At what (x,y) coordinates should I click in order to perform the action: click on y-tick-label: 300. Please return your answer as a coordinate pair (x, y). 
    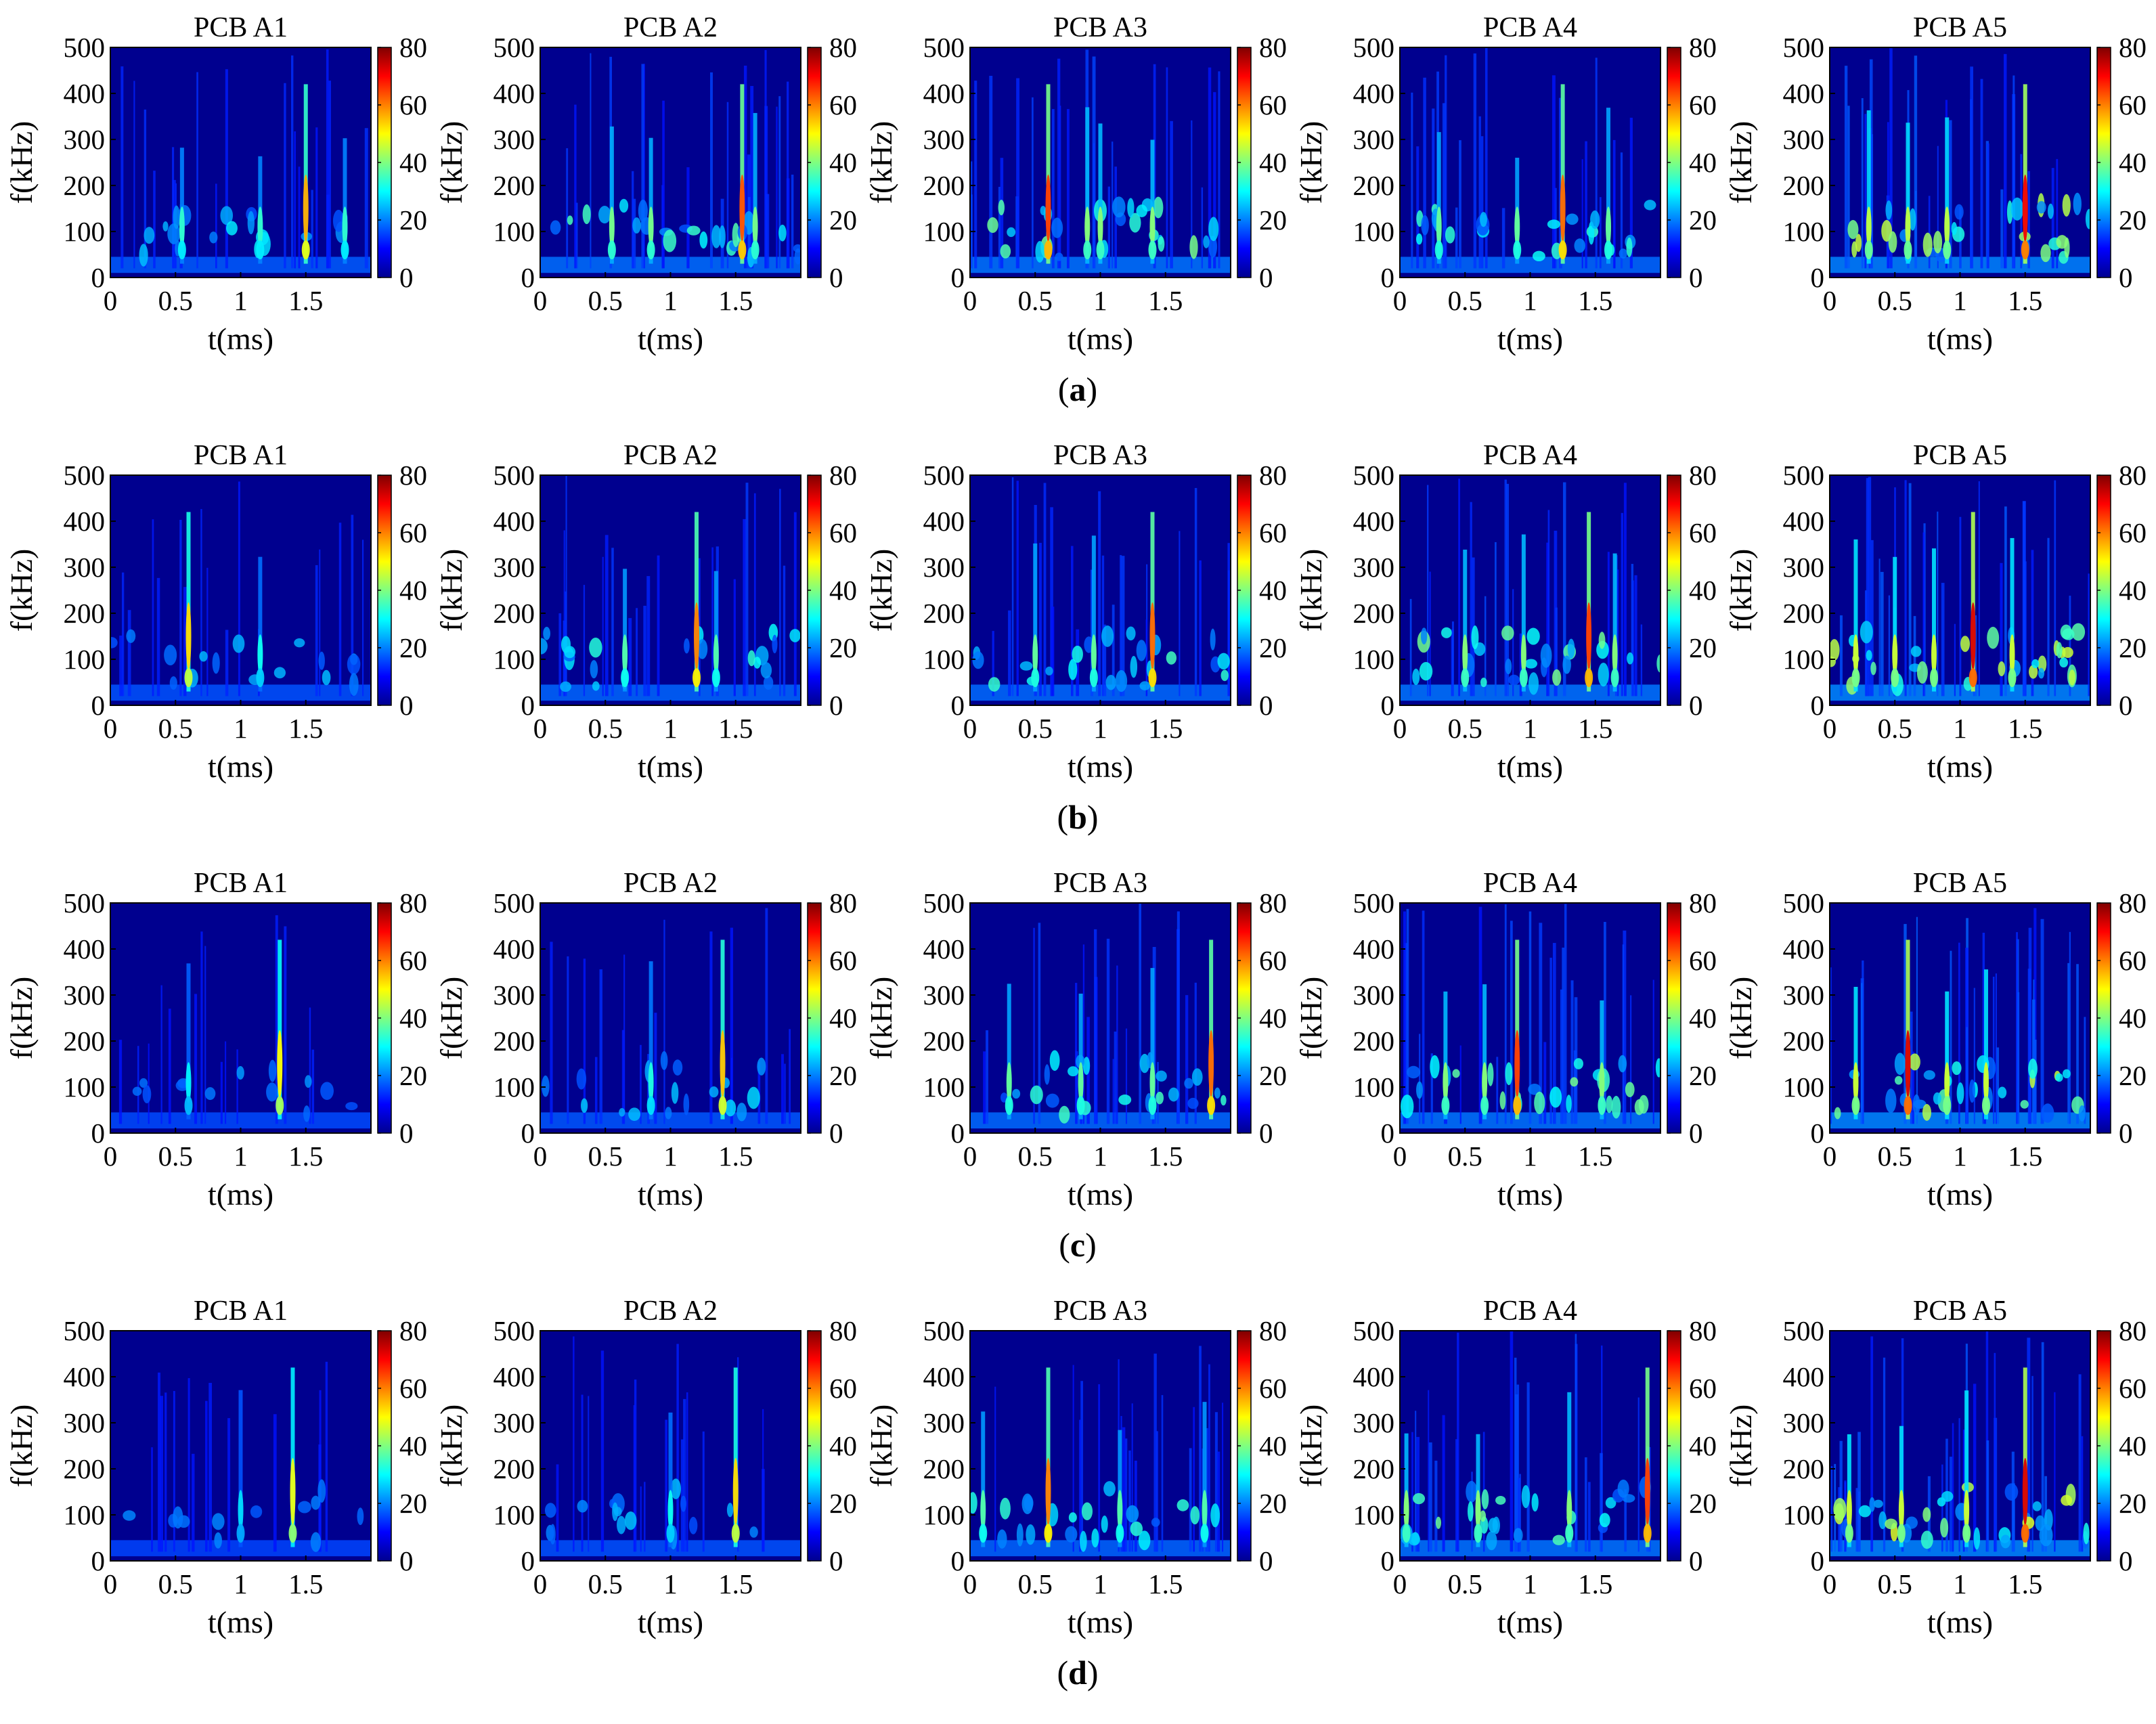
    Looking at the image, I should click on (1804, 995).